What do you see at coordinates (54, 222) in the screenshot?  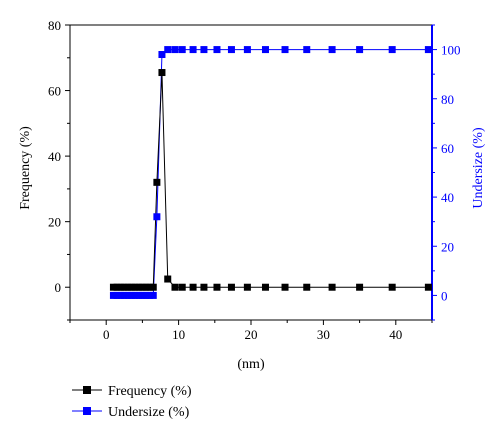 I see `y-left-tick-label: 20` at bounding box center [54, 222].